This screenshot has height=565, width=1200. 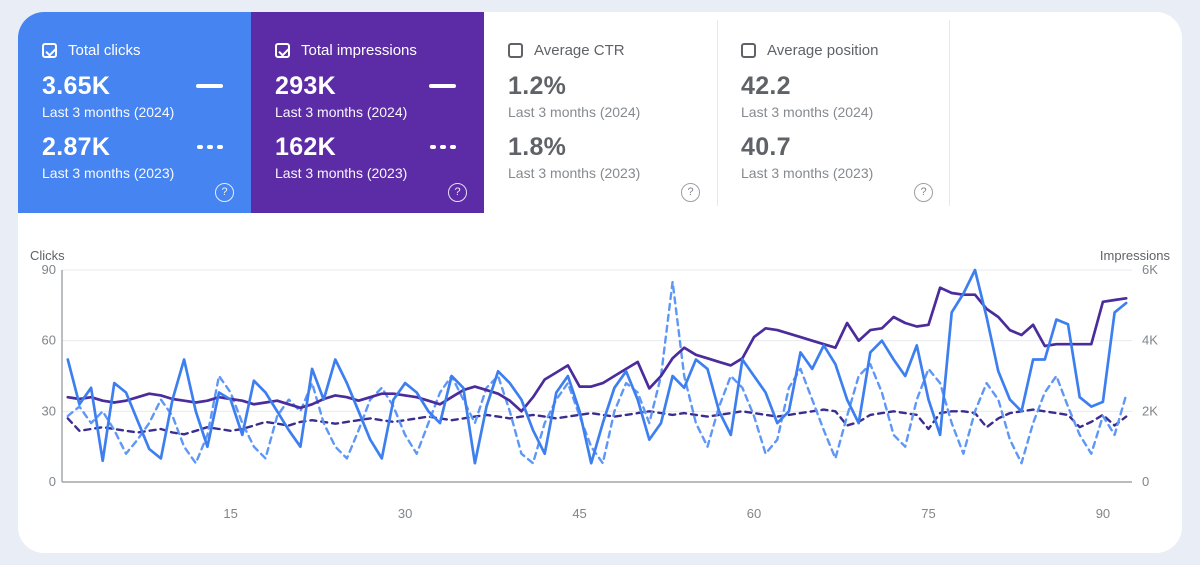 What do you see at coordinates (928, 513) in the screenshot?
I see `svg-text: 75` at bounding box center [928, 513].